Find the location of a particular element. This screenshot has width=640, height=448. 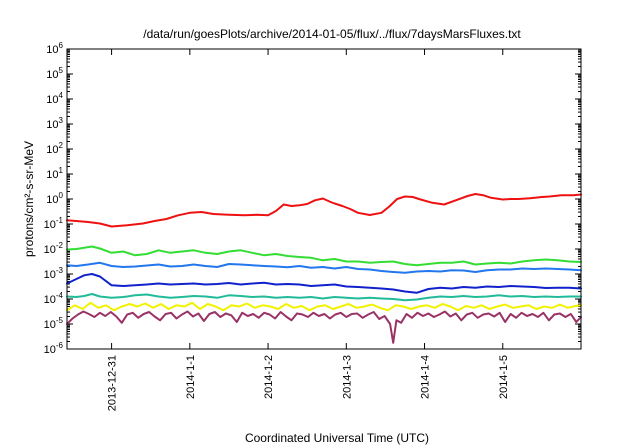

x-tick-label-group: 2014-1-3 is located at coordinates (347, 377).